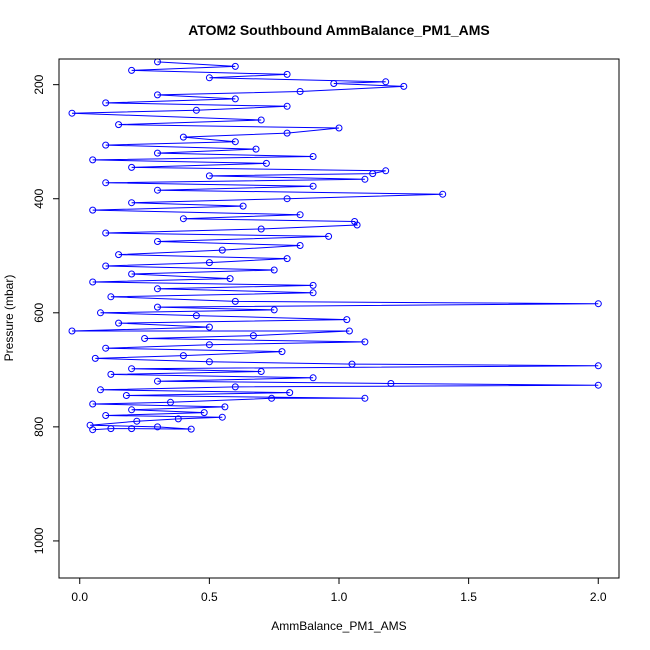 The height and width of the screenshot is (650, 650). What do you see at coordinates (39, 84) in the screenshot?
I see `y-tick-label: 200` at bounding box center [39, 84].